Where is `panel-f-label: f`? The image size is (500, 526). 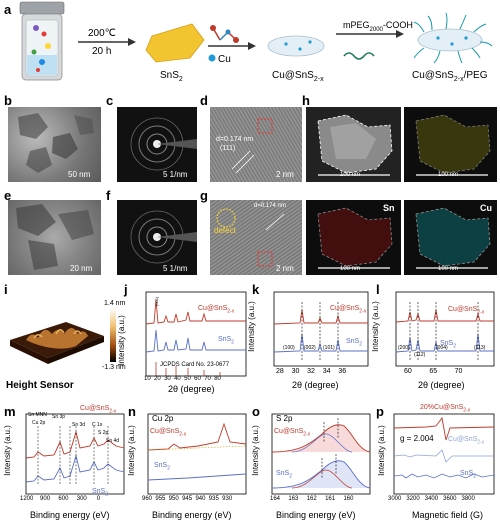
panel-f-label: f is located at coordinates (108, 195).